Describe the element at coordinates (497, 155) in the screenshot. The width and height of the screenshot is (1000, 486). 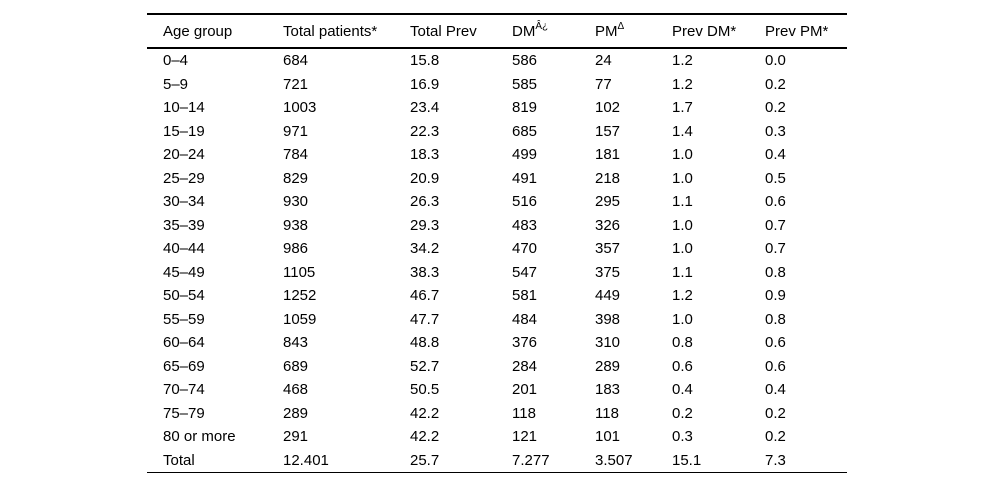
I see `table-row: 20–24 784 18.3 499 181 1.0 0.4` at that location.